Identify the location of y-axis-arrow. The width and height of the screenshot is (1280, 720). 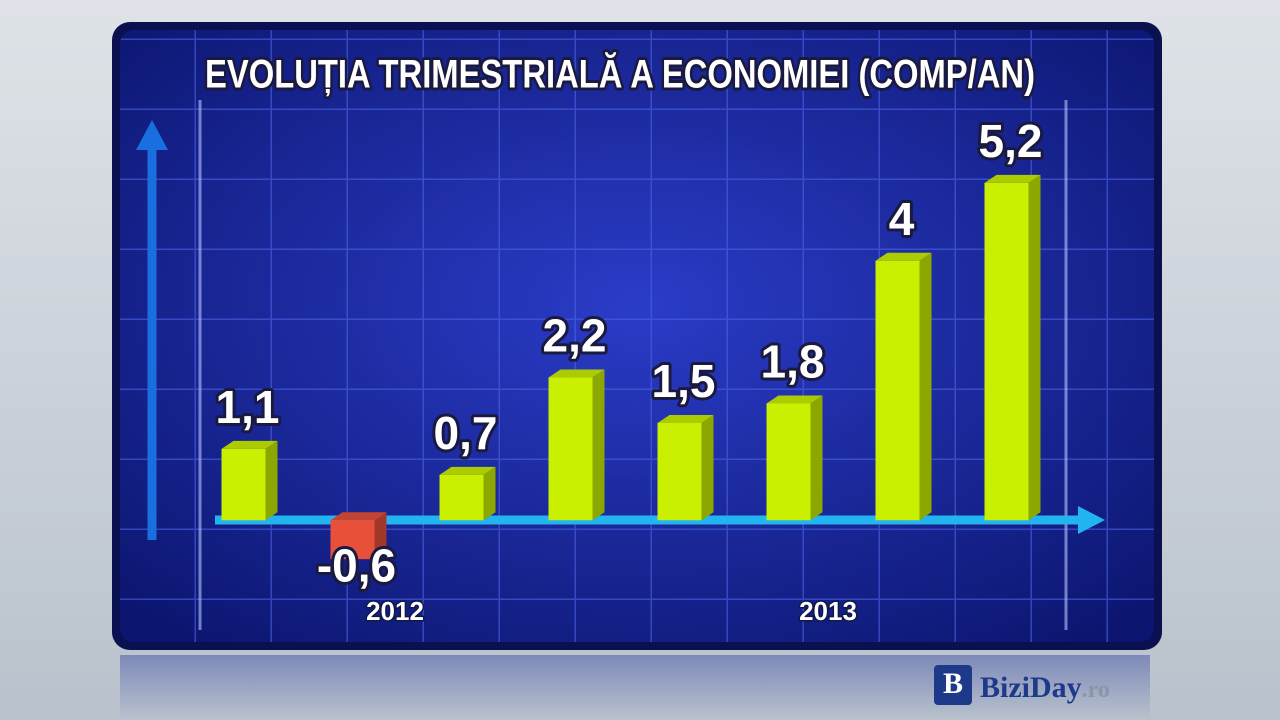
(152, 135).